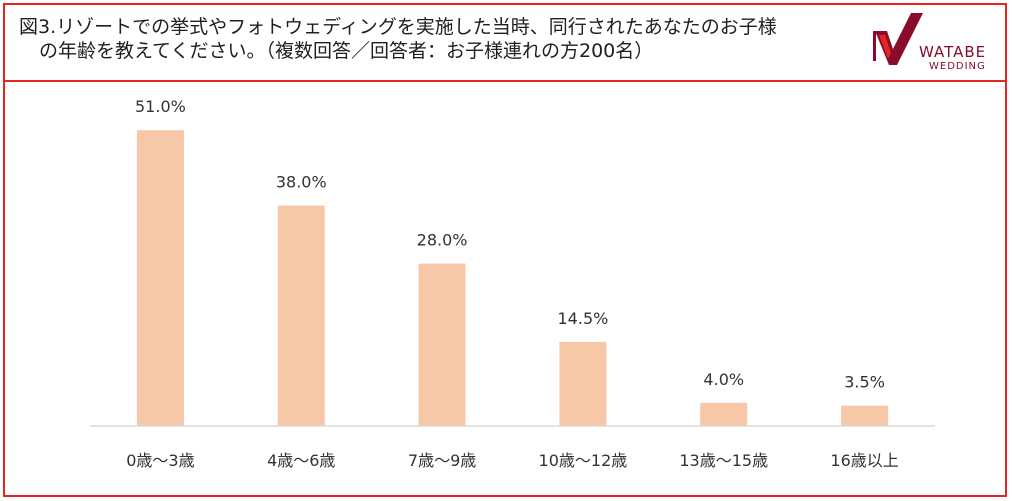 Image resolution: width=1012 pixels, height=501 pixels. Describe the element at coordinates (583, 318) in the screenshot. I see `data-label-4: 14.5%` at that location.